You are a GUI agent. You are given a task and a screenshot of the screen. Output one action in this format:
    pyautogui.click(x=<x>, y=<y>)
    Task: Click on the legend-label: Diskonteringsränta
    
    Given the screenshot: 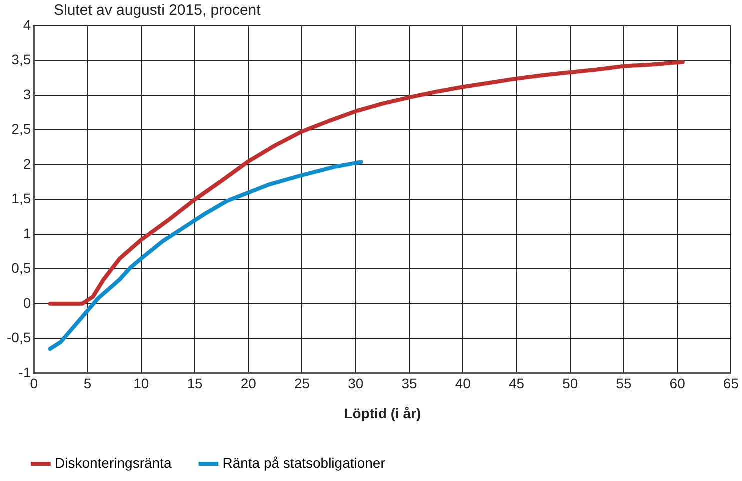 What is the action you would take?
    pyautogui.click(x=113, y=462)
    